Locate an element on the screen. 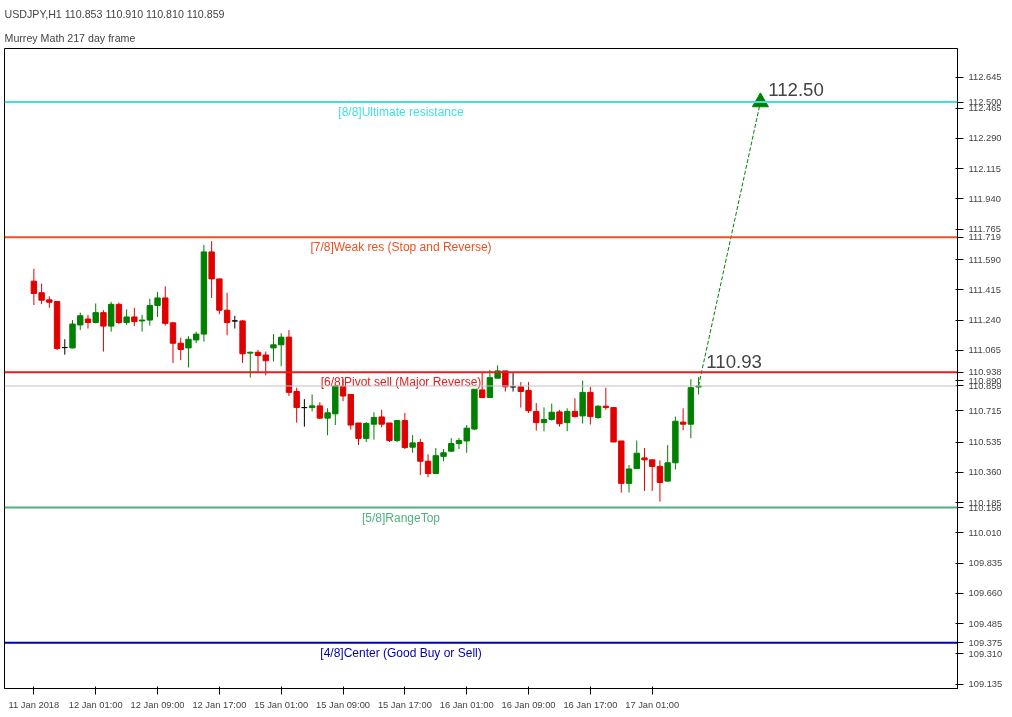  annotation: 112.50 is located at coordinates (796, 90).